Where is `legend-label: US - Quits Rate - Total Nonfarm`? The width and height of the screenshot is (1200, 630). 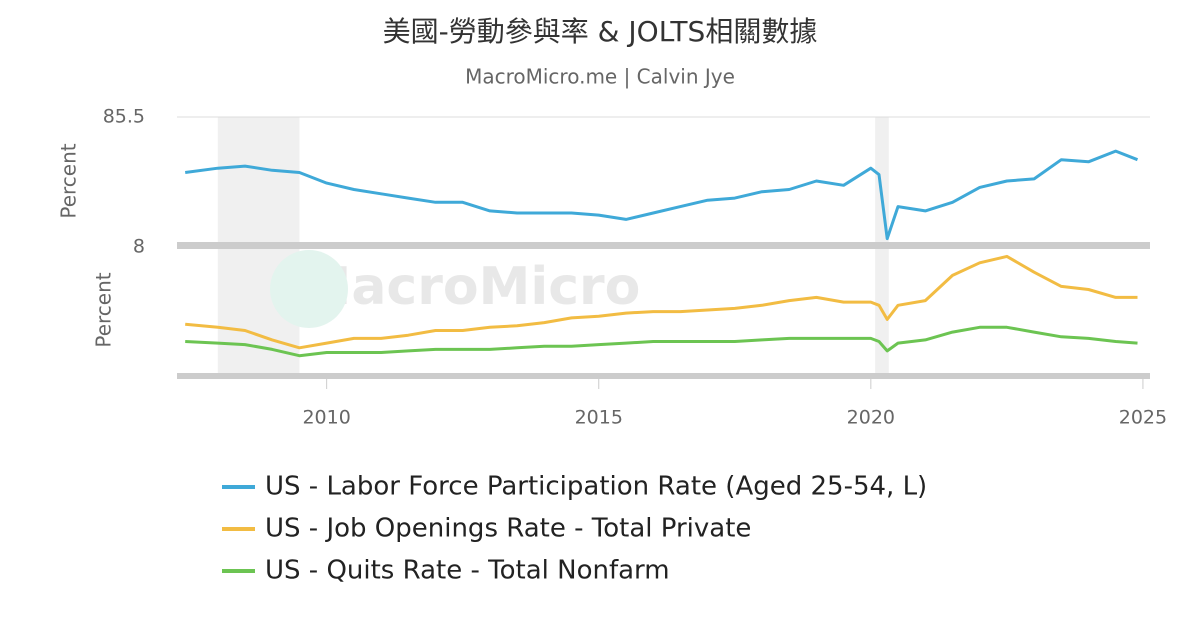 legend-label: US - Quits Rate - Total Nonfarm is located at coordinates (467, 571).